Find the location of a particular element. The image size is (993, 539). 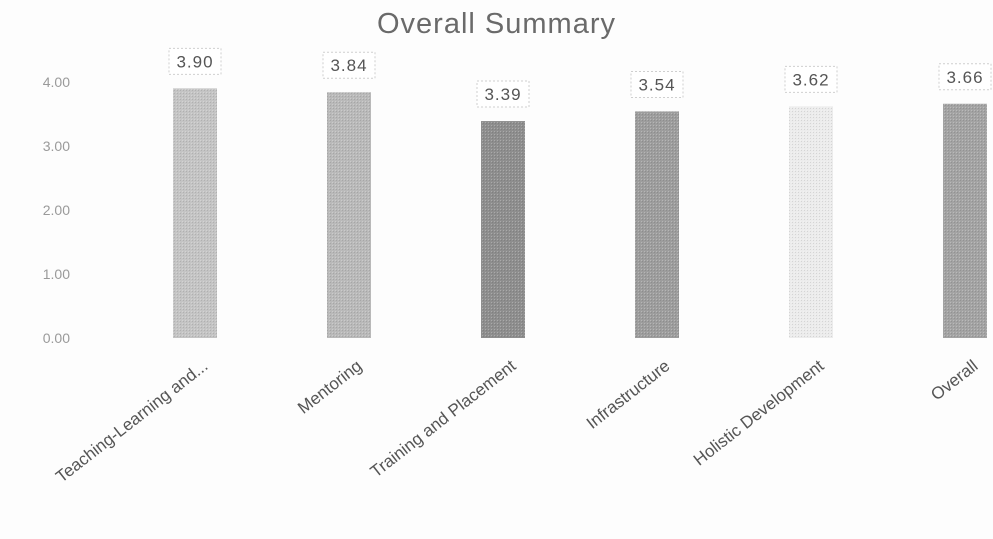

y-tick-label: 1.00 is located at coordinates (56, 274).